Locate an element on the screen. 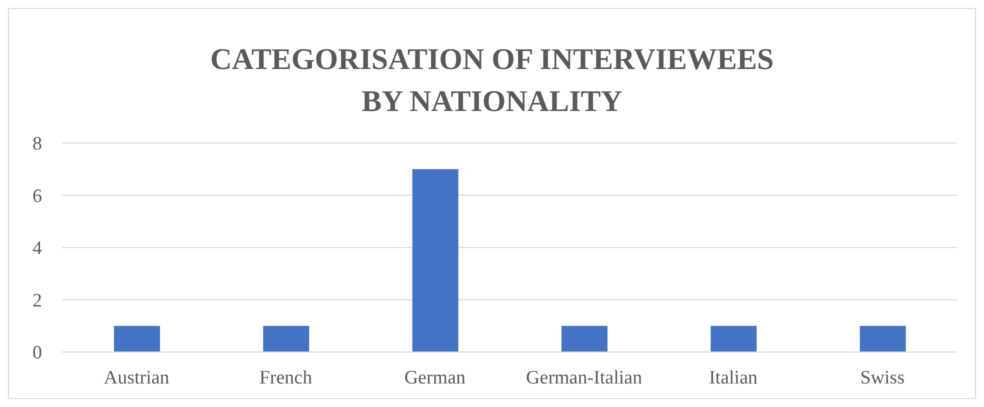  y-tick-label: 0 is located at coordinates (37, 353).